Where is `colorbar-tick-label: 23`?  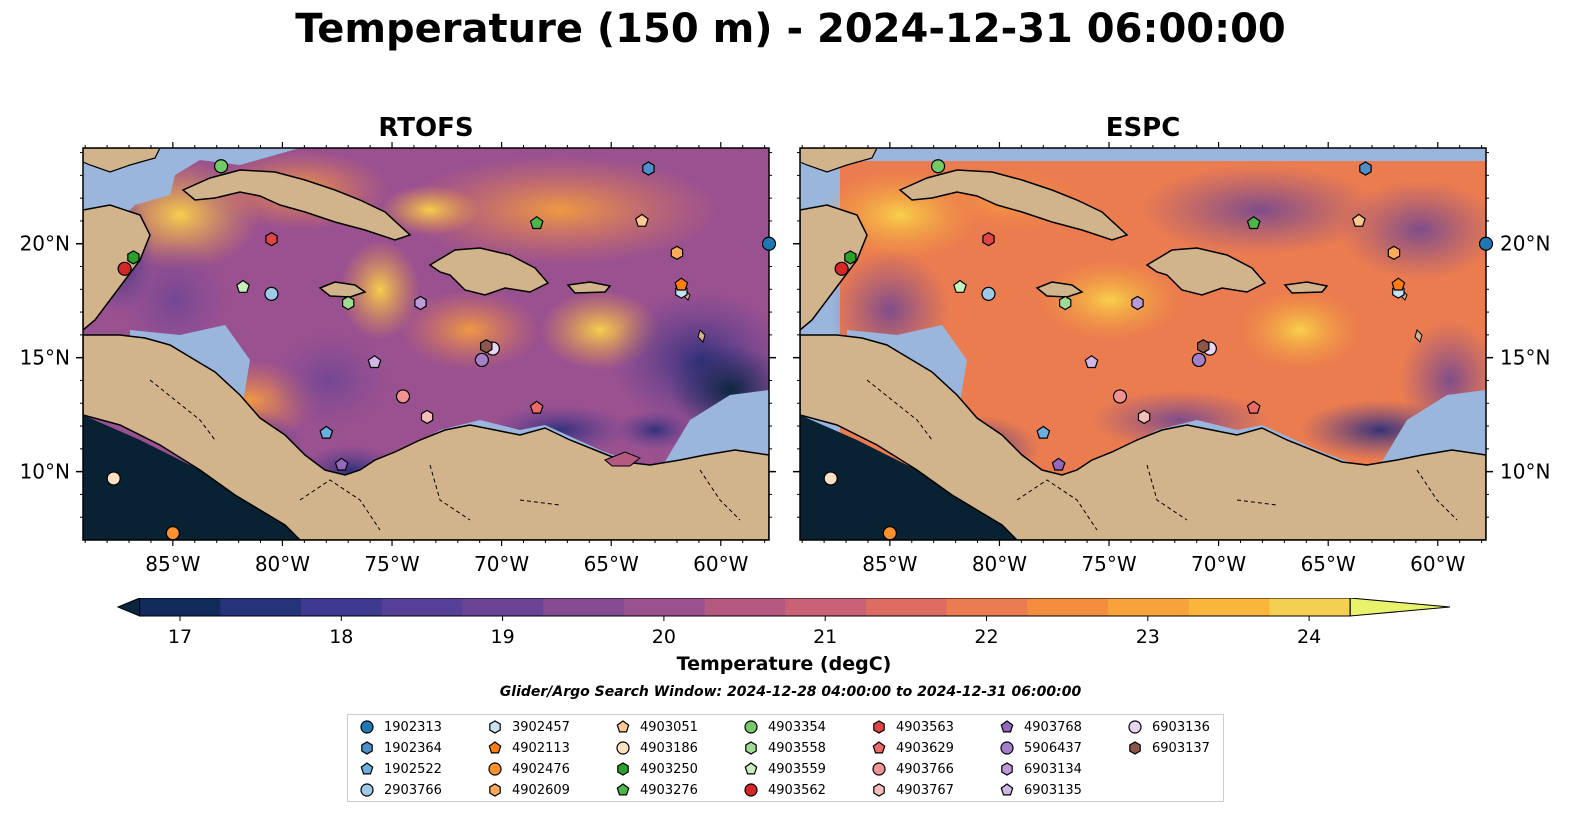 colorbar-tick-label: 23 is located at coordinates (1148, 637).